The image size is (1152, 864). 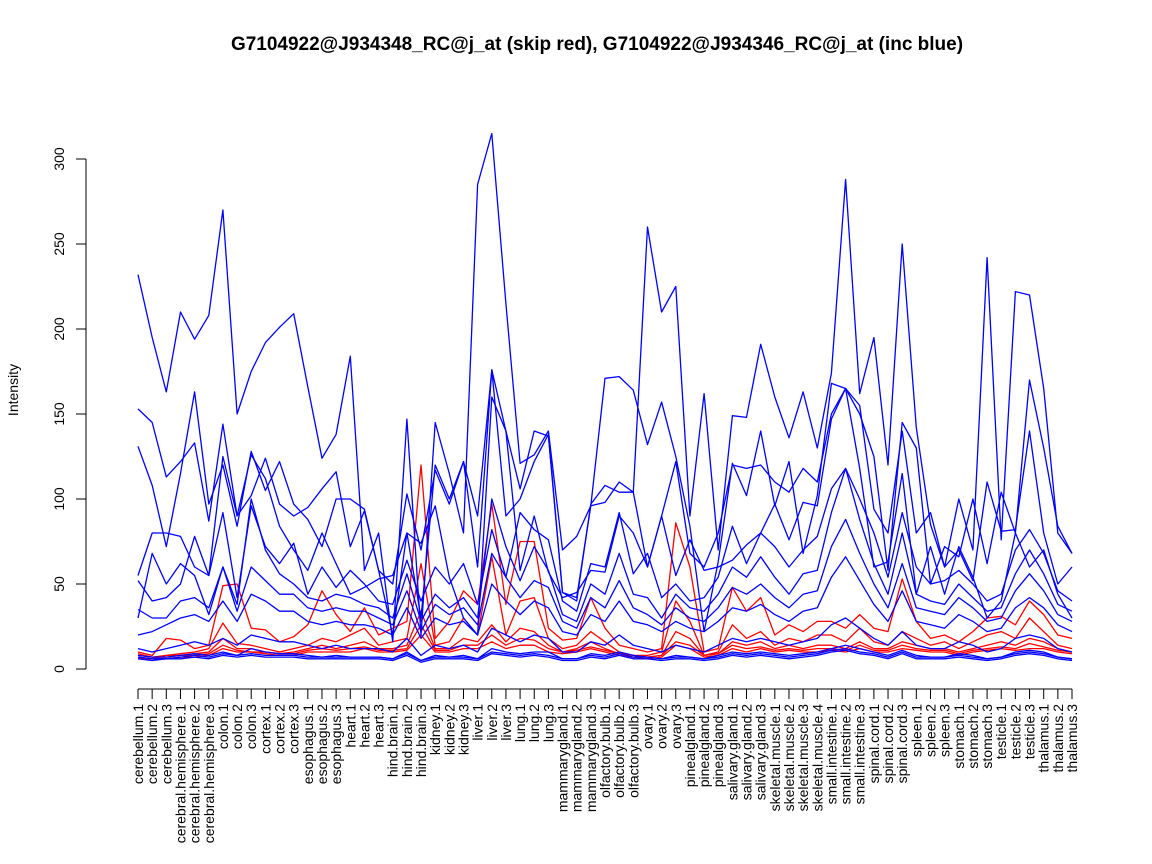 What do you see at coordinates (364, 726) in the screenshot?
I see `x-tick-label: heart.2` at bounding box center [364, 726].